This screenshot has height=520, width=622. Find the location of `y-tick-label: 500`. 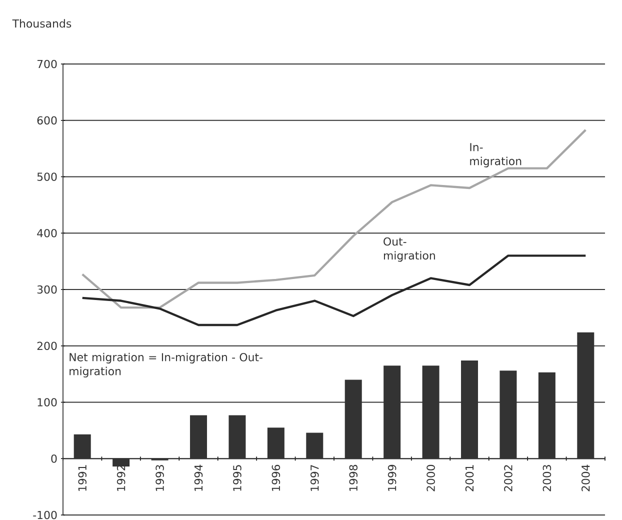

y-tick-label: 500 is located at coordinates (47, 176).